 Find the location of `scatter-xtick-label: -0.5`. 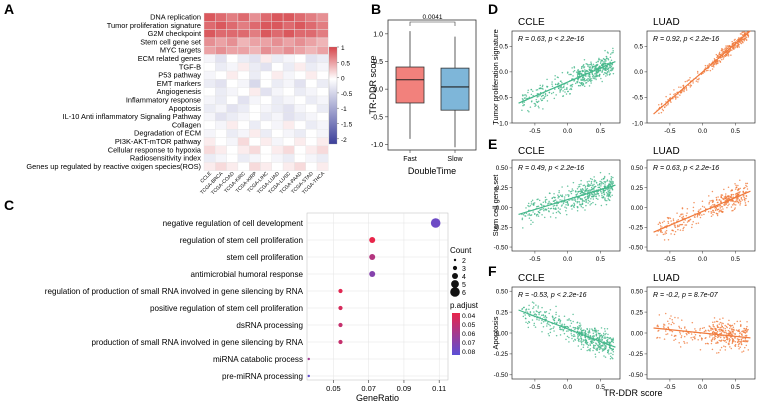

scatter-xtick-label: -0.5 is located at coordinates (670, 387).